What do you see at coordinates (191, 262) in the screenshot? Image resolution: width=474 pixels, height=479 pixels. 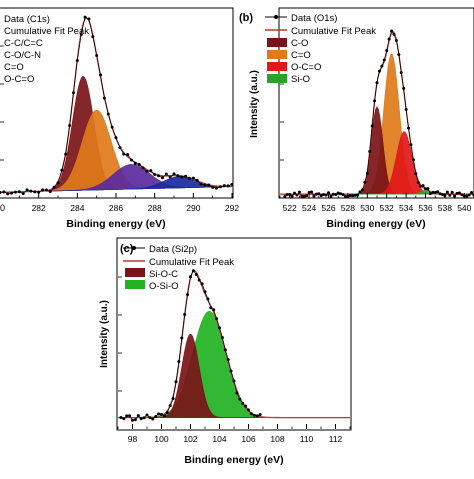 I see `legend-si2p-fit-label: Cumulative Fit Peak` at bounding box center [191, 262].